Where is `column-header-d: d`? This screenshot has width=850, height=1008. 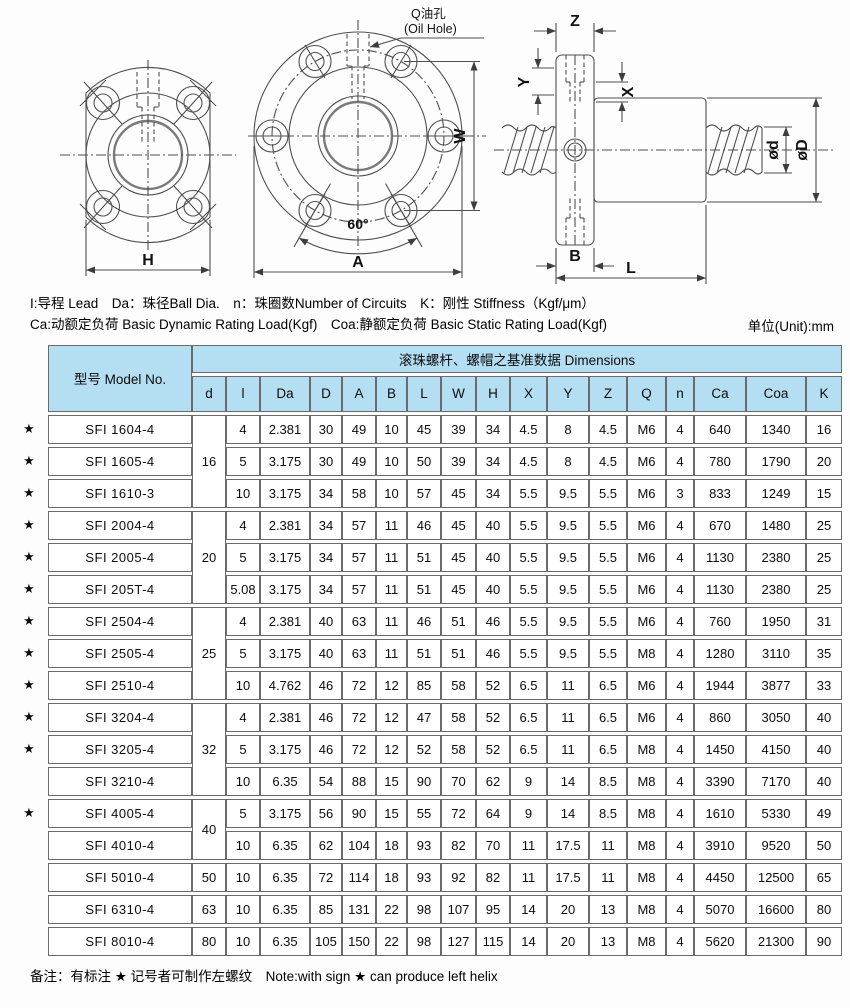
column-header-d: d is located at coordinates (209, 393).